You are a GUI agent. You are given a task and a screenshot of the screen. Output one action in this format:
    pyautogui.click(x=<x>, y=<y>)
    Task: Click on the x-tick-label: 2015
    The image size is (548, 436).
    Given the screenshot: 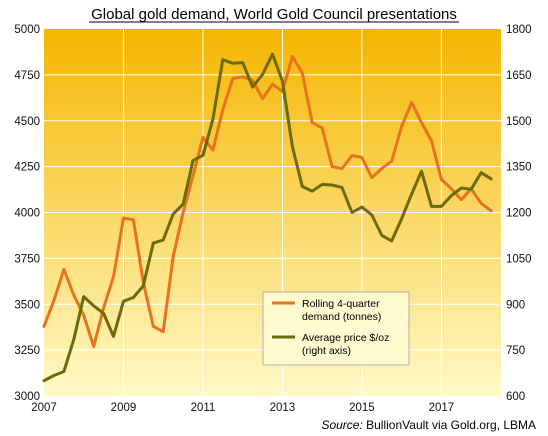 What is the action you would take?
    pyautogui.click(x=362, y=408)
    